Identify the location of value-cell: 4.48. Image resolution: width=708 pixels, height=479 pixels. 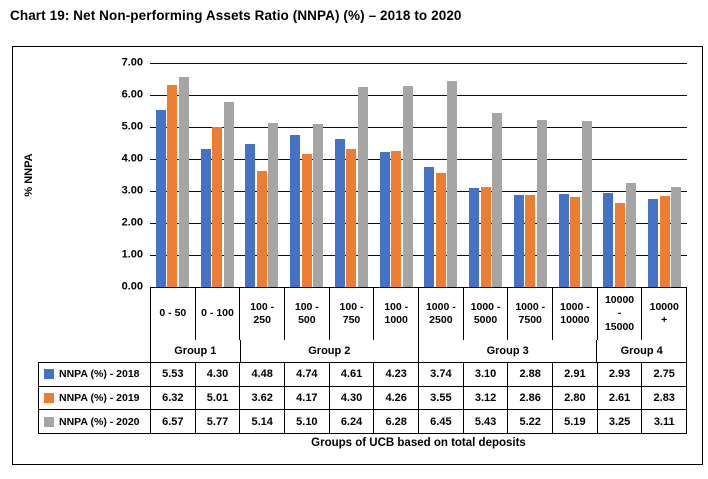
(263, 374).